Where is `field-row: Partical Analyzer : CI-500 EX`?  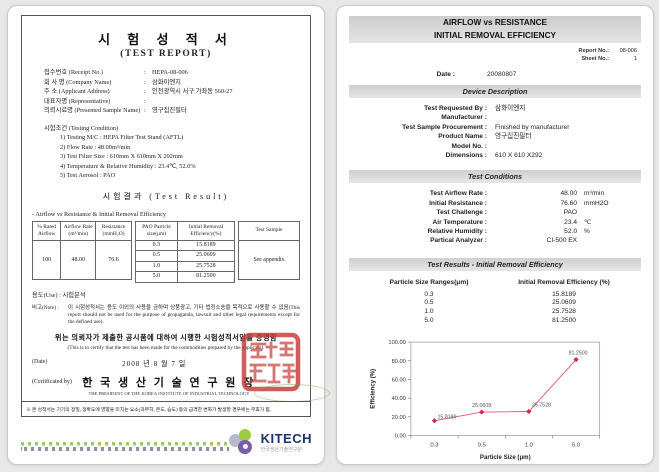 field-row: Partical Analyzer : CI-500 EX is located at coordinates (503, 241).